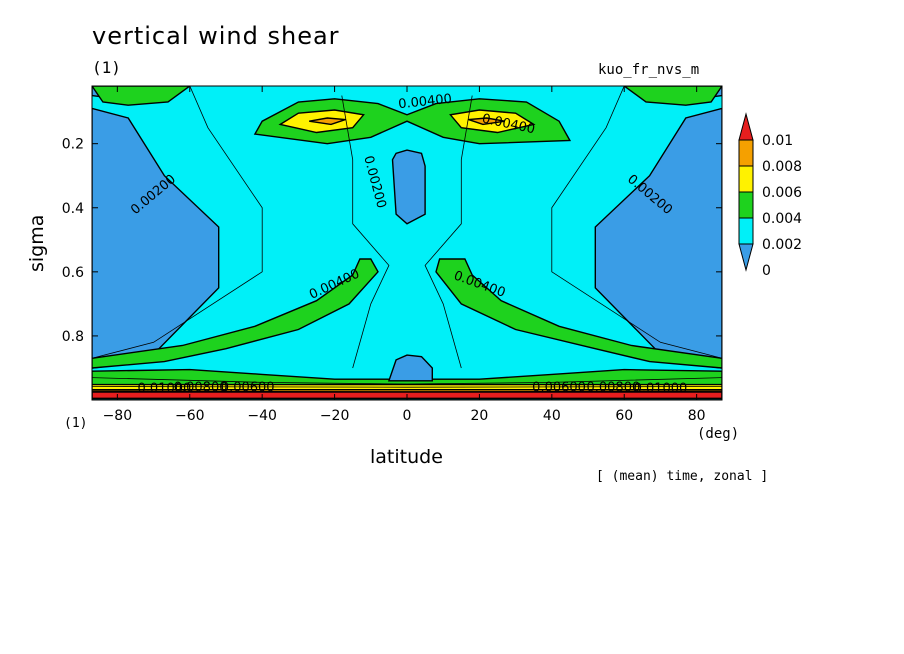 The image size is (904, 654). Describe the element at coordinates (407, 416) in the screenshot. I see `x-tick-label: 0` at that location.